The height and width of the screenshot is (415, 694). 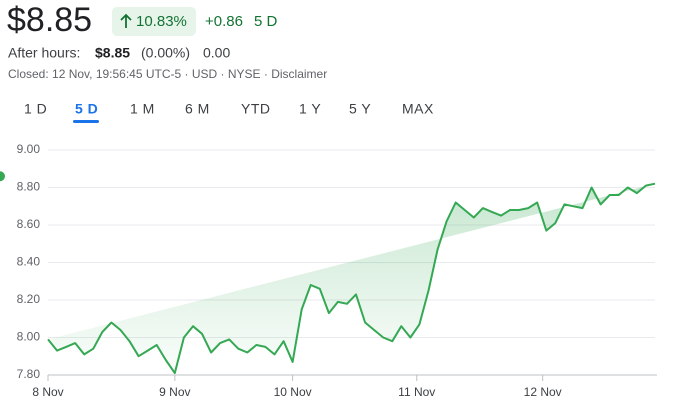 I want to click on range-tab: 1 D, so click(x=35, y=109).